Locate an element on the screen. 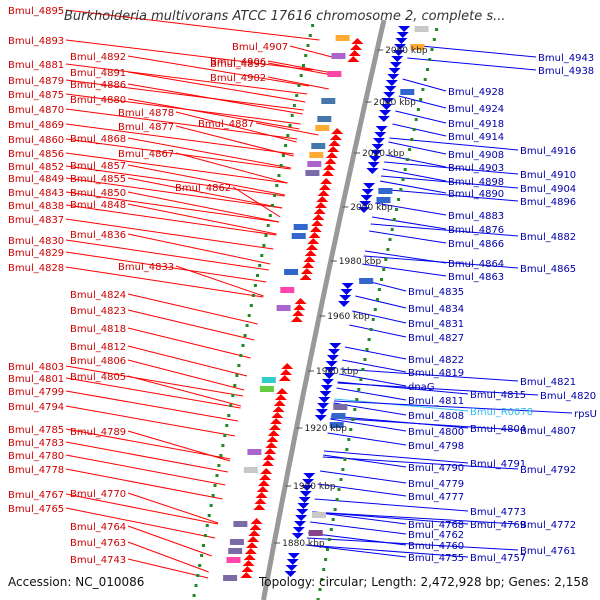 This screenshot has width=600, height=600. gene-label-reverse: Bmul_4772 is located at coordinates (548, 525).